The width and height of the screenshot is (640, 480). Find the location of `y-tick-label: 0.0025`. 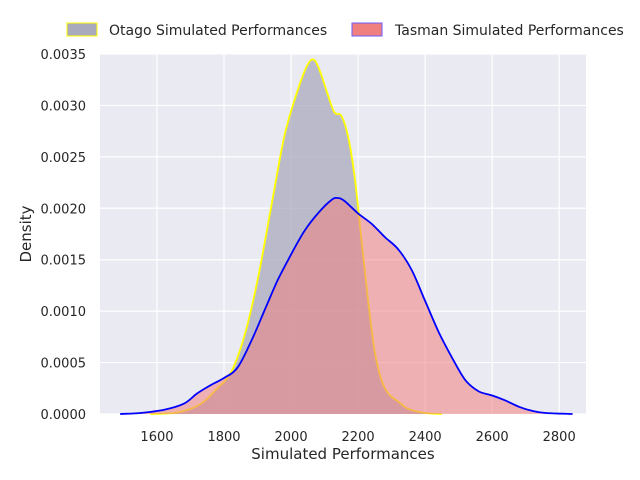

y-tick-label: 0.0025 is located at coordinates (64, 158).